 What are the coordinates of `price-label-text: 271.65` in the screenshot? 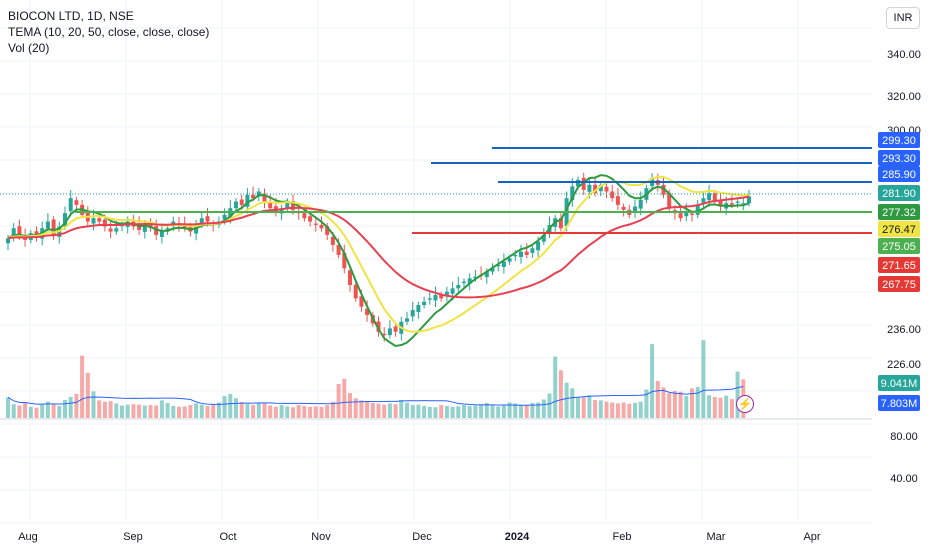 It's located at (899, 266).